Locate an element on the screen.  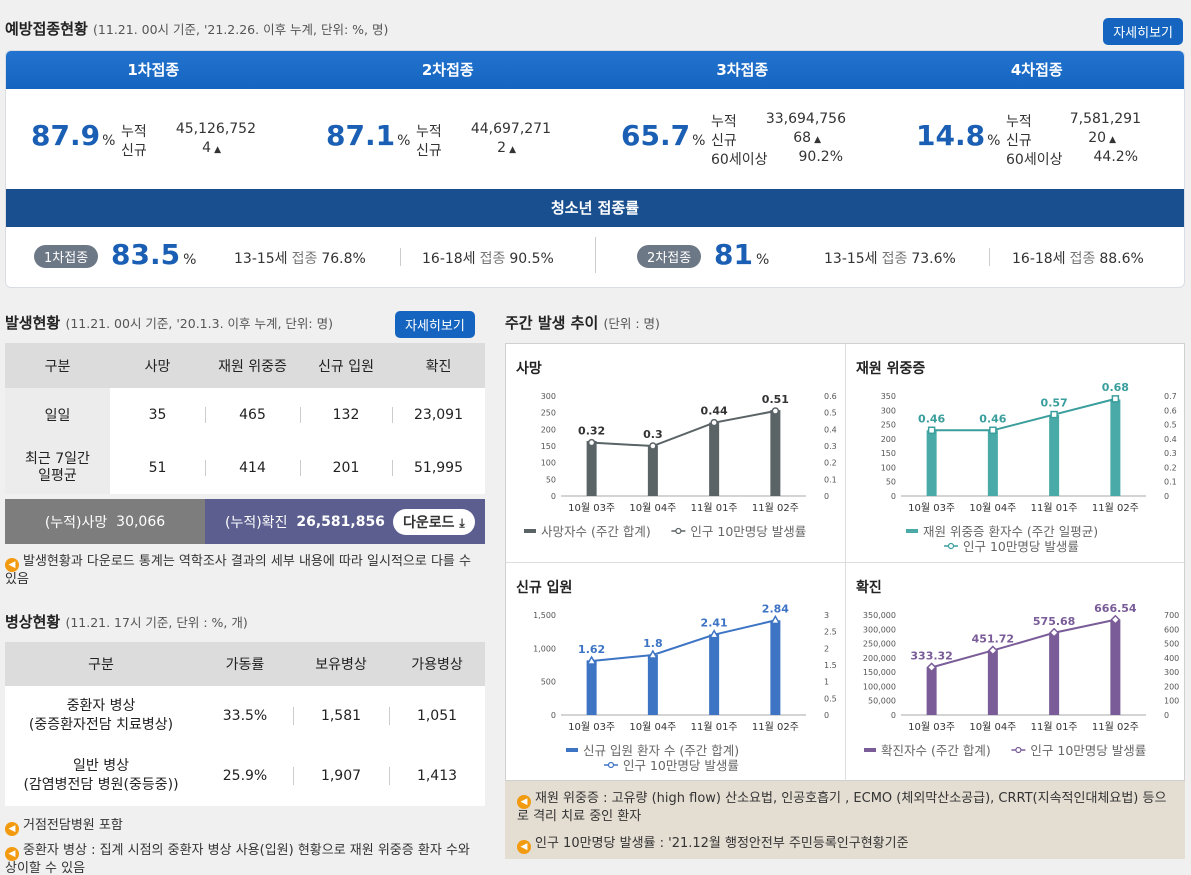
table-cell: 201 is located at coordinates (346, 468).